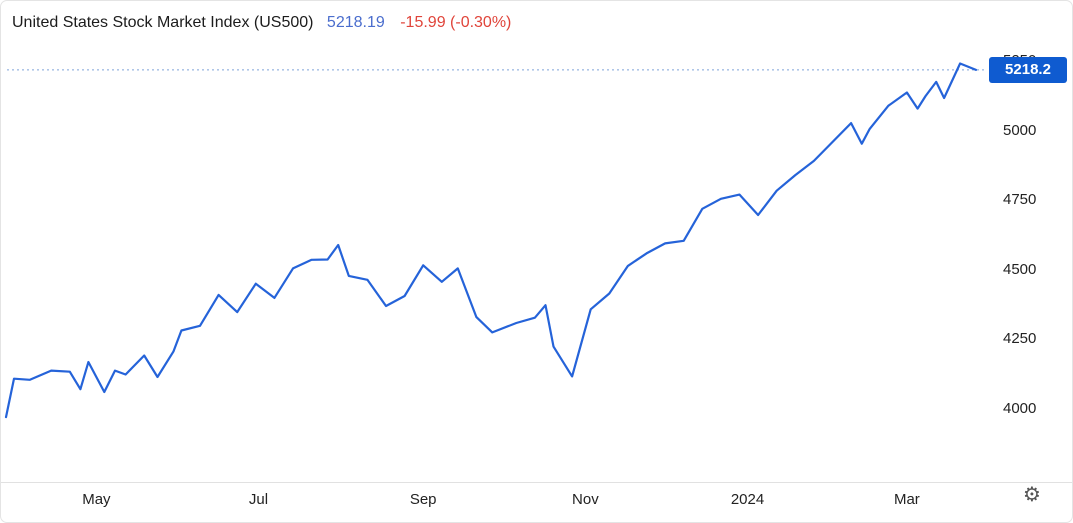  I want to click on x-axis-tick-label: May, so click(96, 499).